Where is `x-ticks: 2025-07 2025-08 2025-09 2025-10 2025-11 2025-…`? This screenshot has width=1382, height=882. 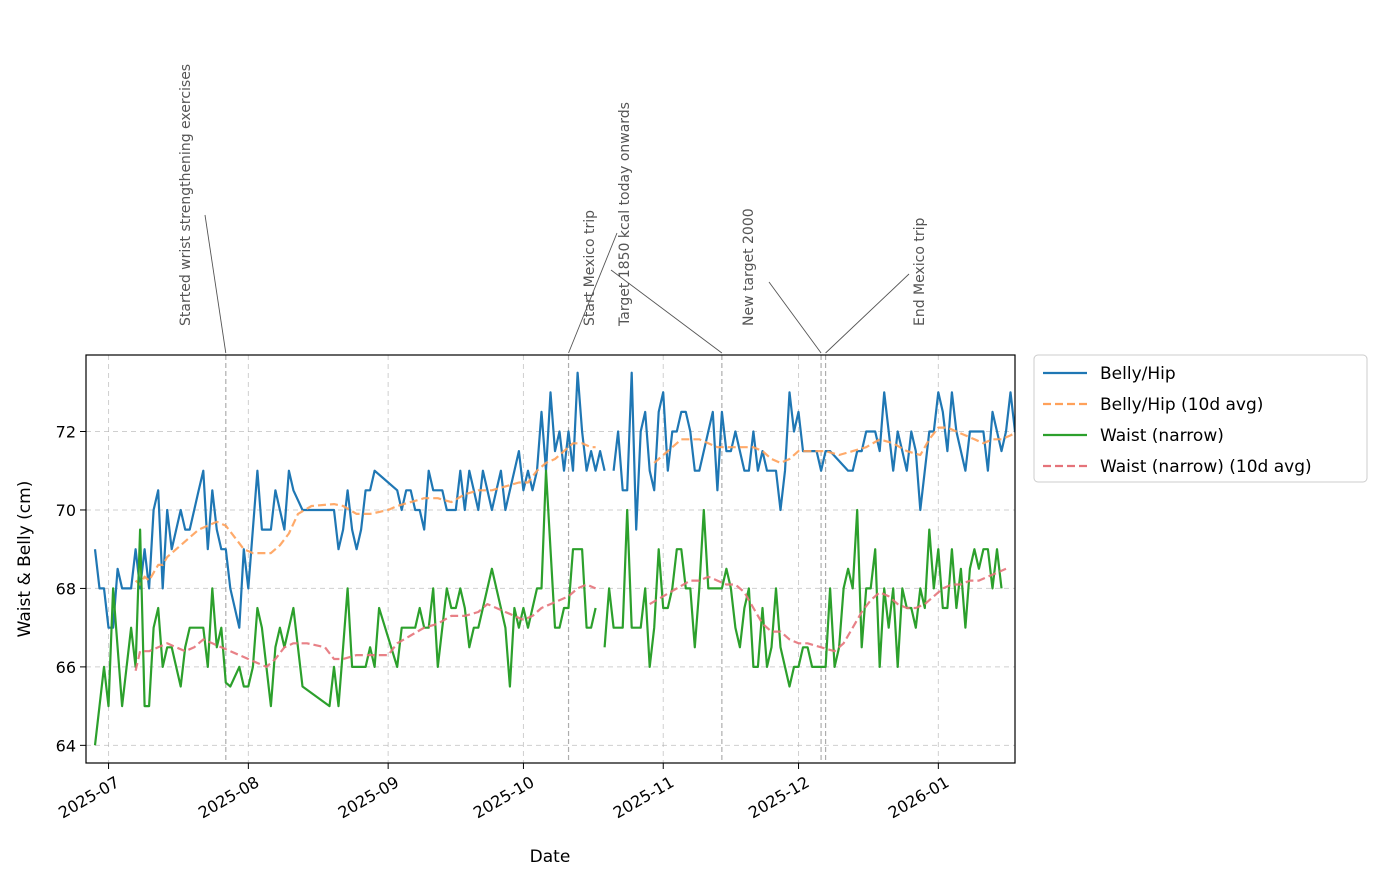 x-ticks: 2025-07 2025-08 2025-09 2025-10 2025-11 2025-… is located at coordinates (503, 792).